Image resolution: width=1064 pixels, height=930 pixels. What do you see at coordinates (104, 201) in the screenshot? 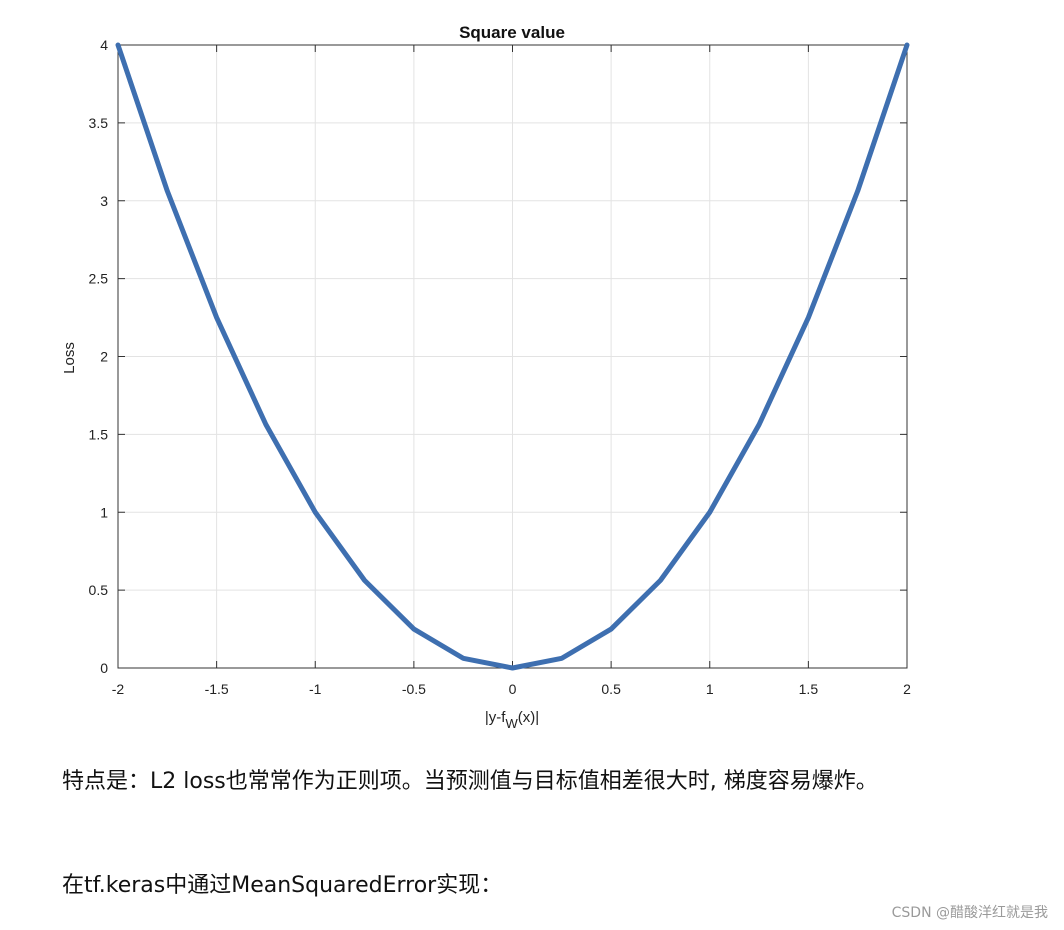
I see `y-tick-label: 3` at bounding box center [104, 201].